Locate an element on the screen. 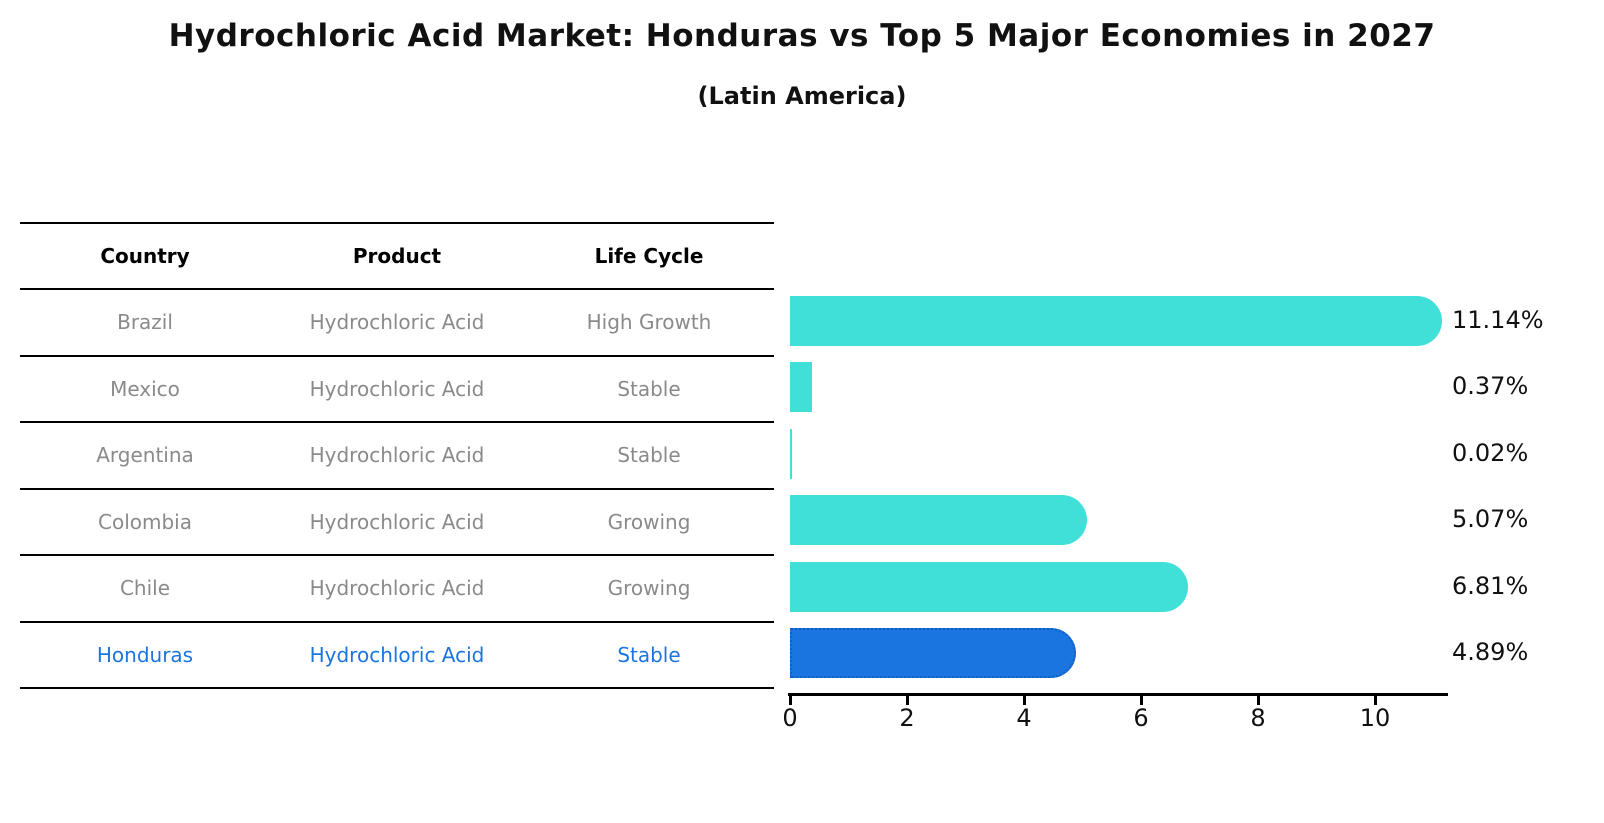 This screenshot has height=823, width=1604. x-tick-label: 10 is located at coordinates (1375, 718).